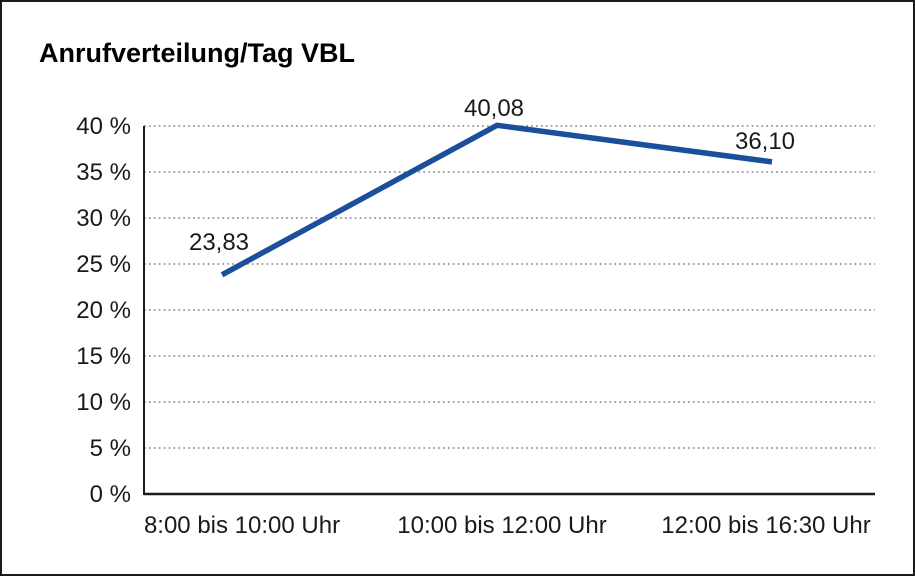 This screenshot has width=915, height=576. What do you see at coordinates (219, 242) in the screenshot?
I see `data-point-label: 23,83` at bounding box center [219, 242].